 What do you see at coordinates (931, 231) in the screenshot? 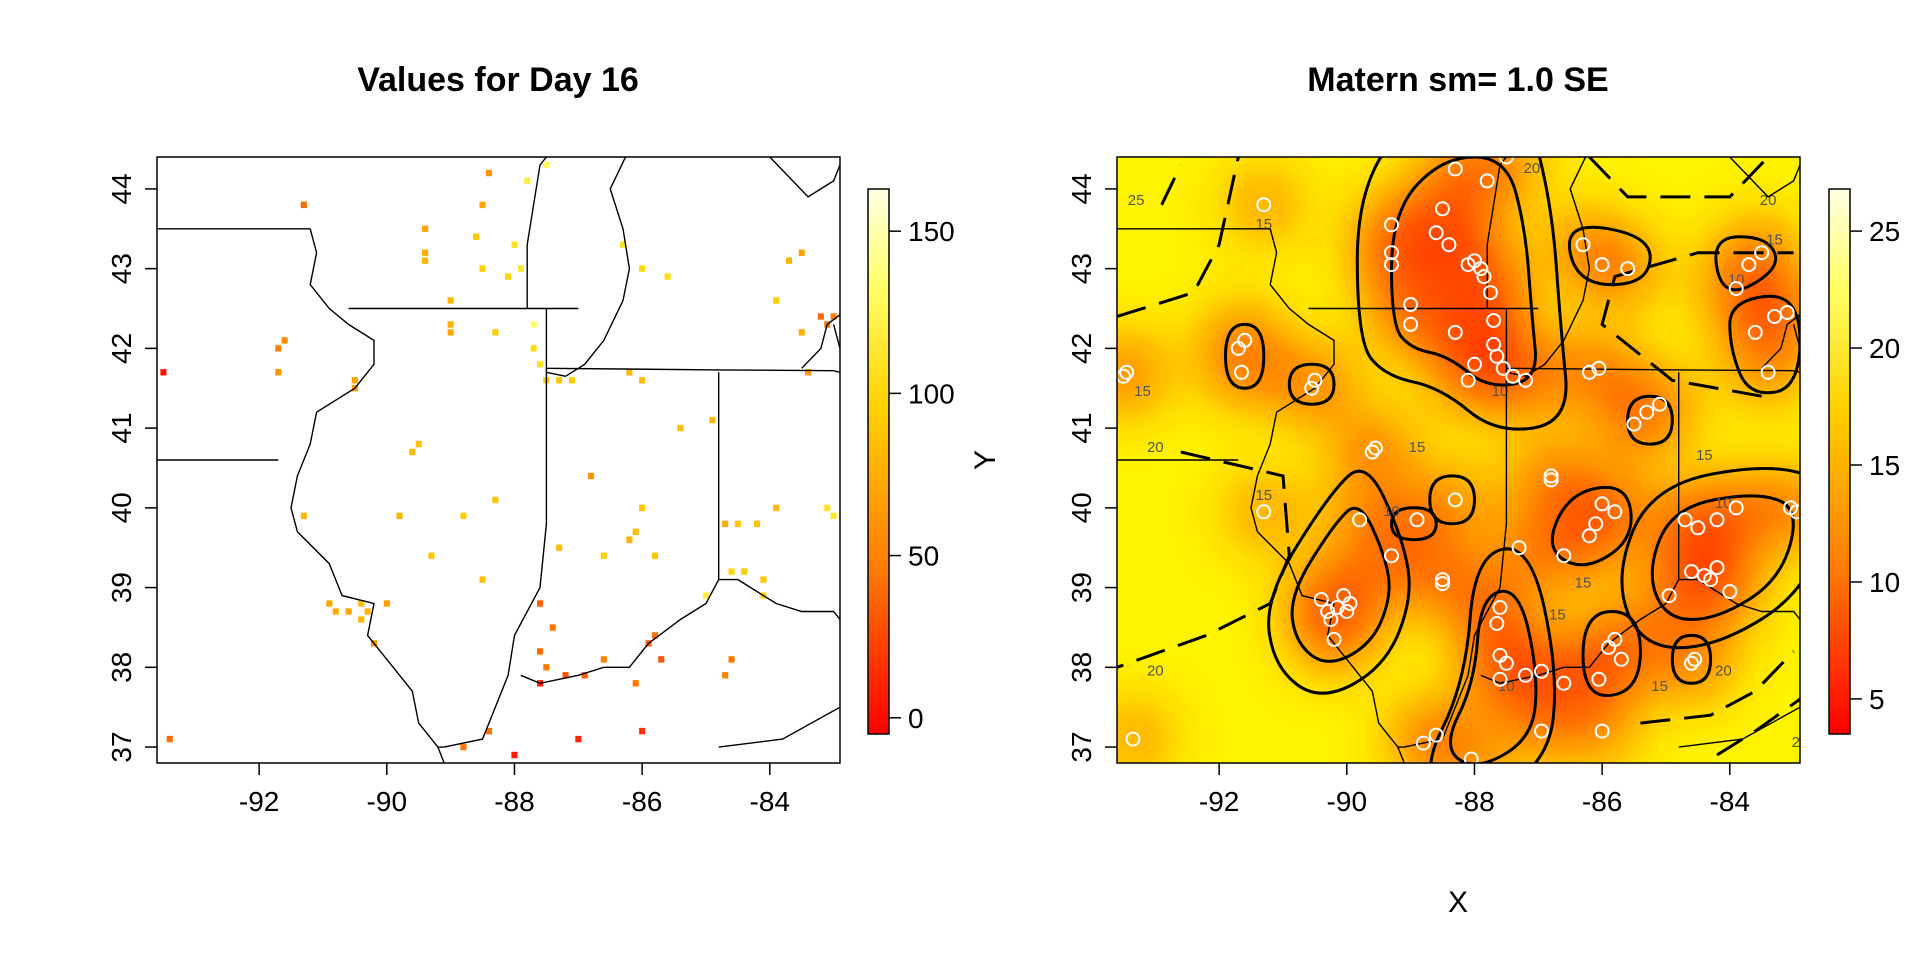
I see `legend-tick-label: 150` at bounding box center [931, 231].